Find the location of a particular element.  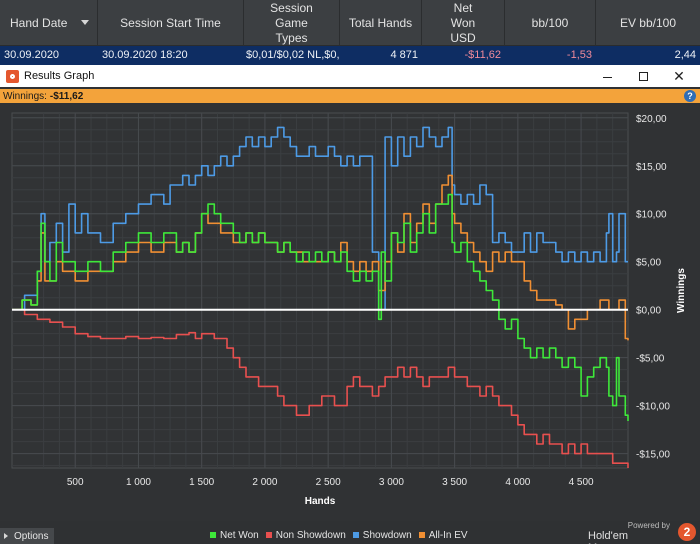

y-axis-title: Winnings is located at coordinates (681, 290).